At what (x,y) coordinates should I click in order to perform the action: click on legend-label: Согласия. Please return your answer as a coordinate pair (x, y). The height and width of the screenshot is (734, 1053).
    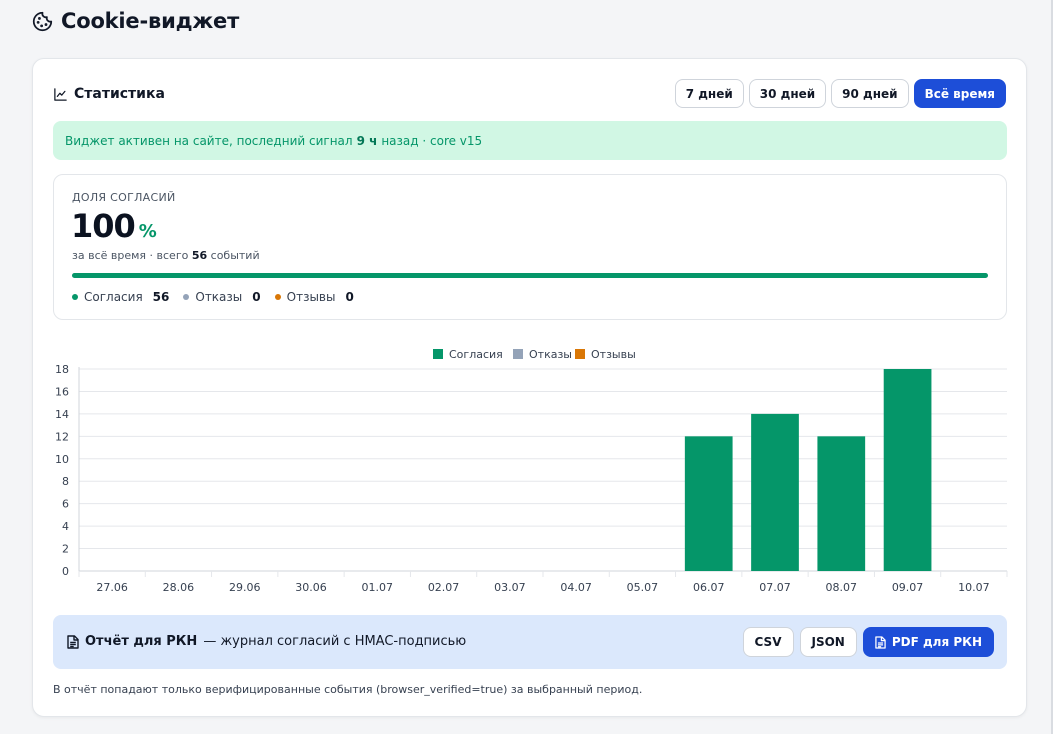
    Looking at the image, I should click on (113, 297).